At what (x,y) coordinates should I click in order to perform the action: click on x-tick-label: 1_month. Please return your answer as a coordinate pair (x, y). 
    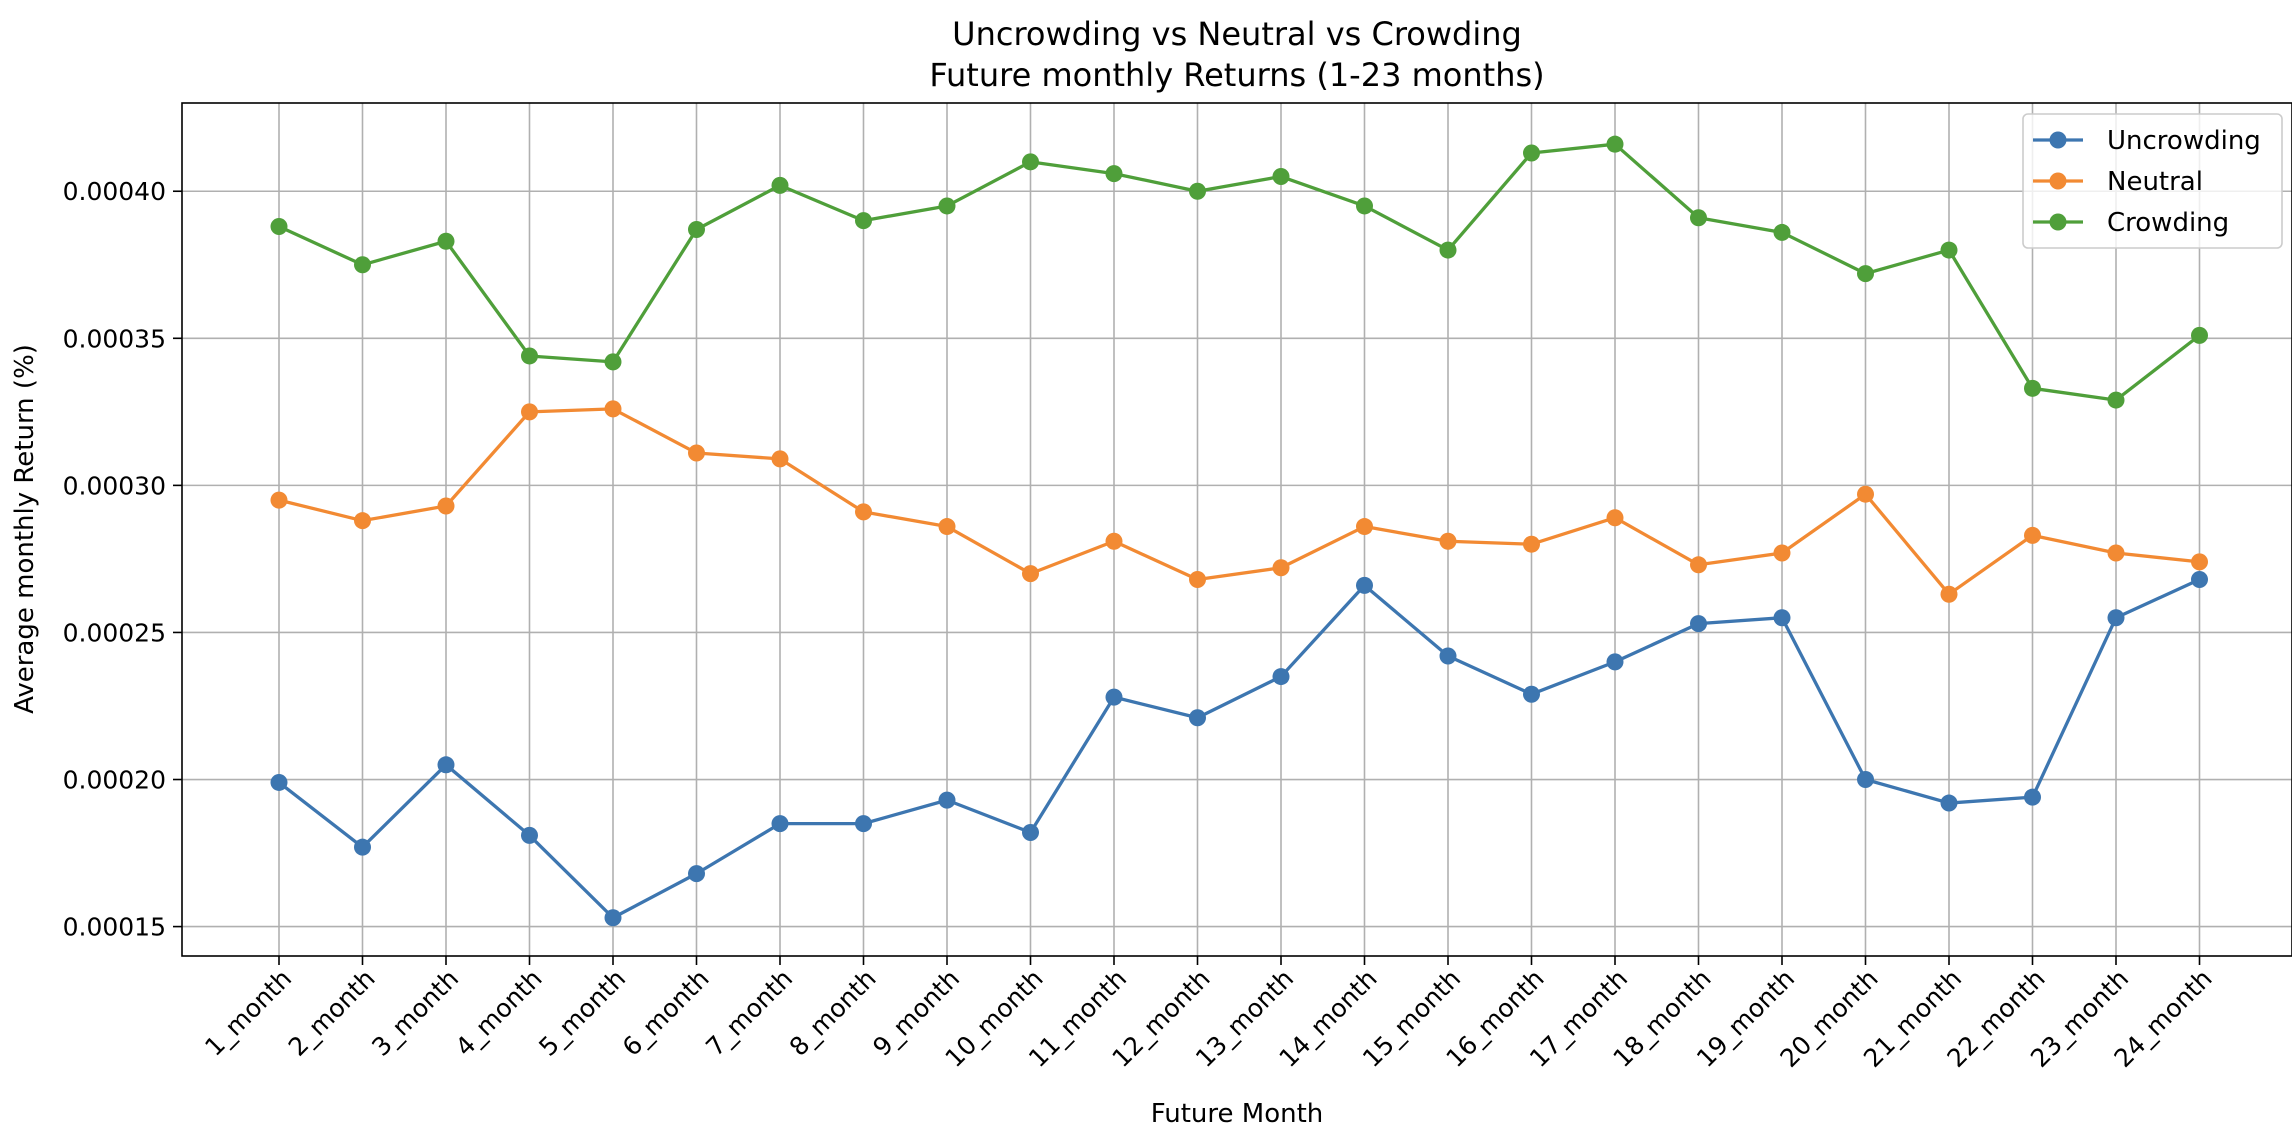
    Looking at the image, I should click on (248, 1013).